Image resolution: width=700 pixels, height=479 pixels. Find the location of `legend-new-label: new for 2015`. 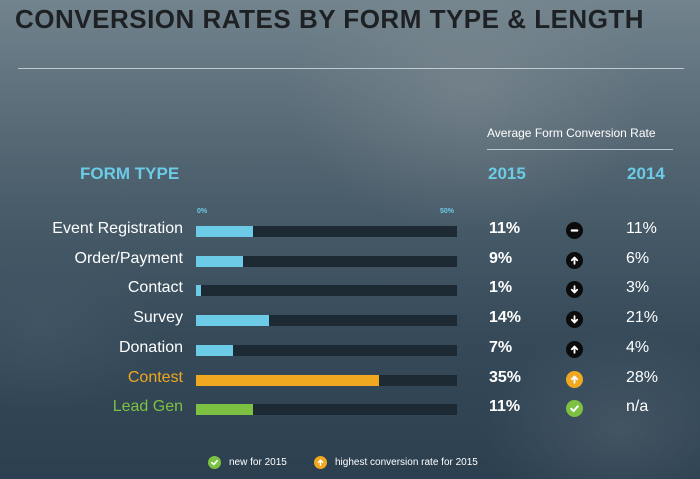

legend-new-label: new for 2015 is located at coordinates (258, 462).